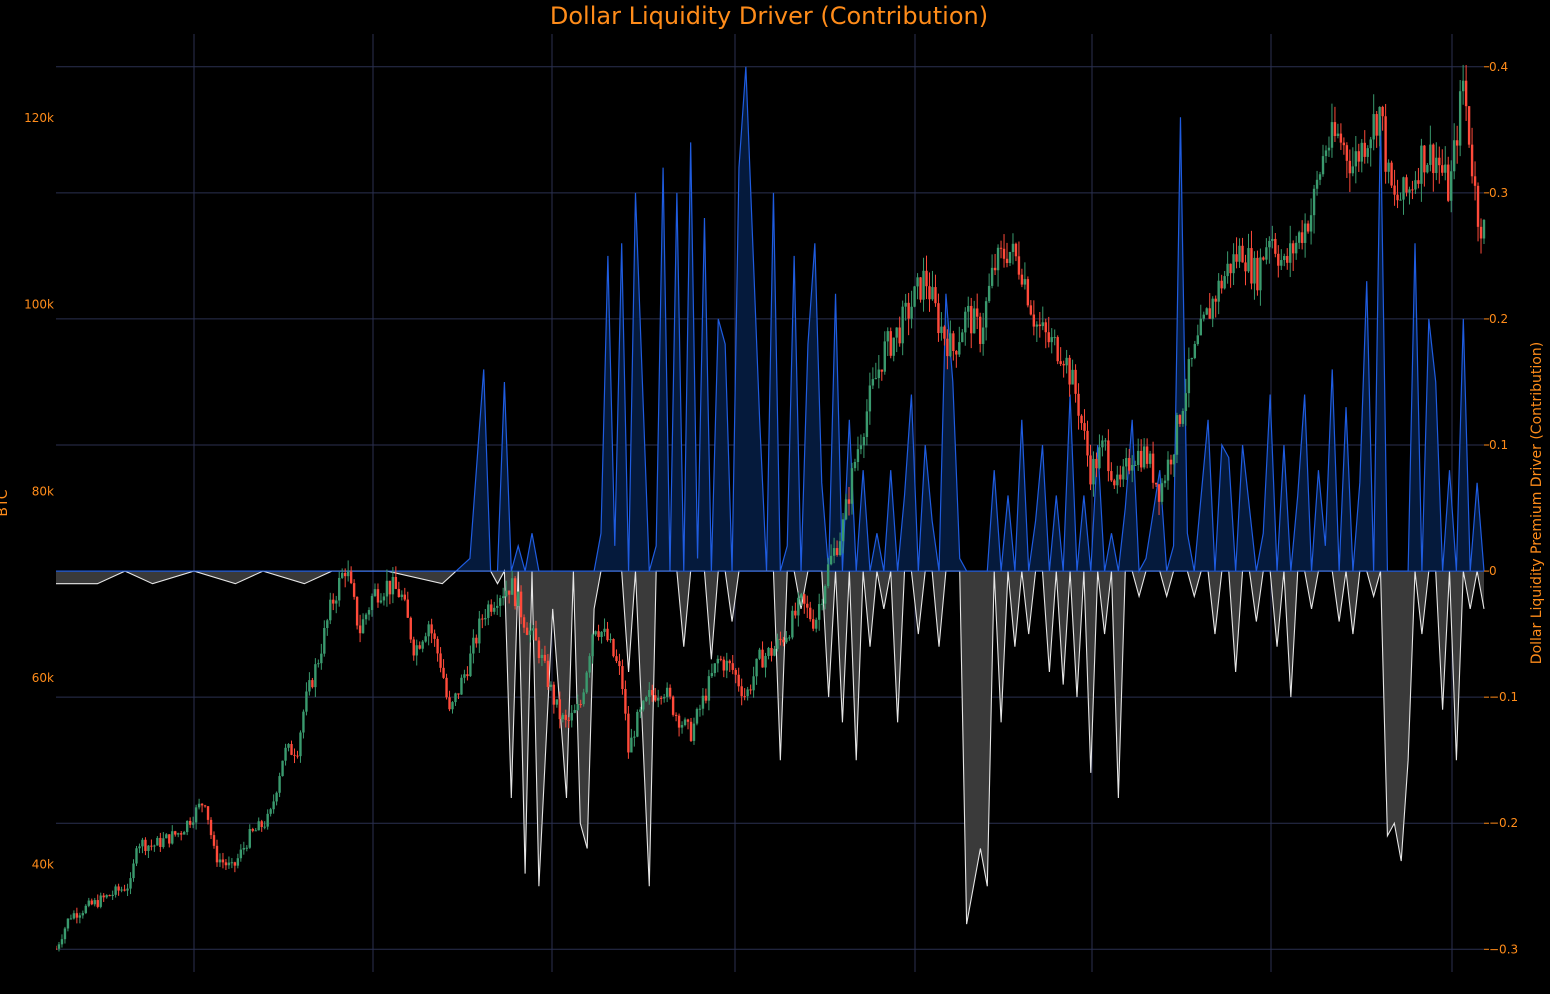 The width and height of the screenshot is (1550, 994). Describe the element at coordinates (1498, 445) in the screenshot. I see `right-tick-label: 0.1` at that location.